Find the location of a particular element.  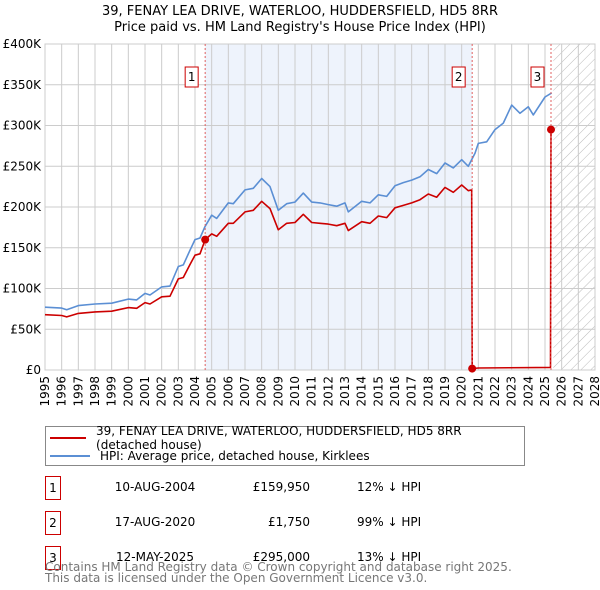

x-tick-label: 2003 is located at coordinates (178, 391).